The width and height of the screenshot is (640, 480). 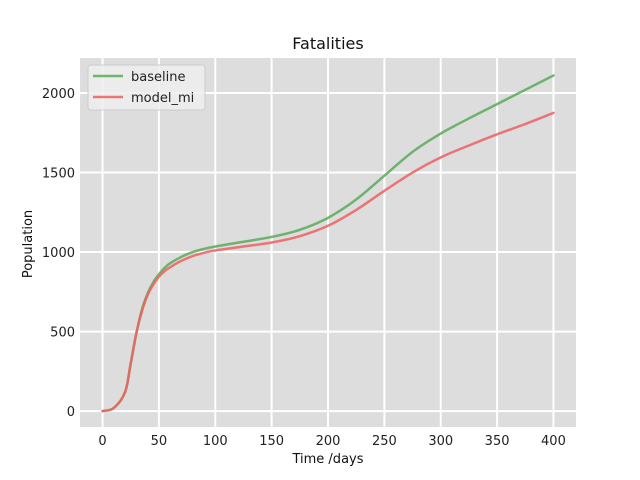 I want to click on legend-label-baseline: baseline, so click(x=158, y=77).